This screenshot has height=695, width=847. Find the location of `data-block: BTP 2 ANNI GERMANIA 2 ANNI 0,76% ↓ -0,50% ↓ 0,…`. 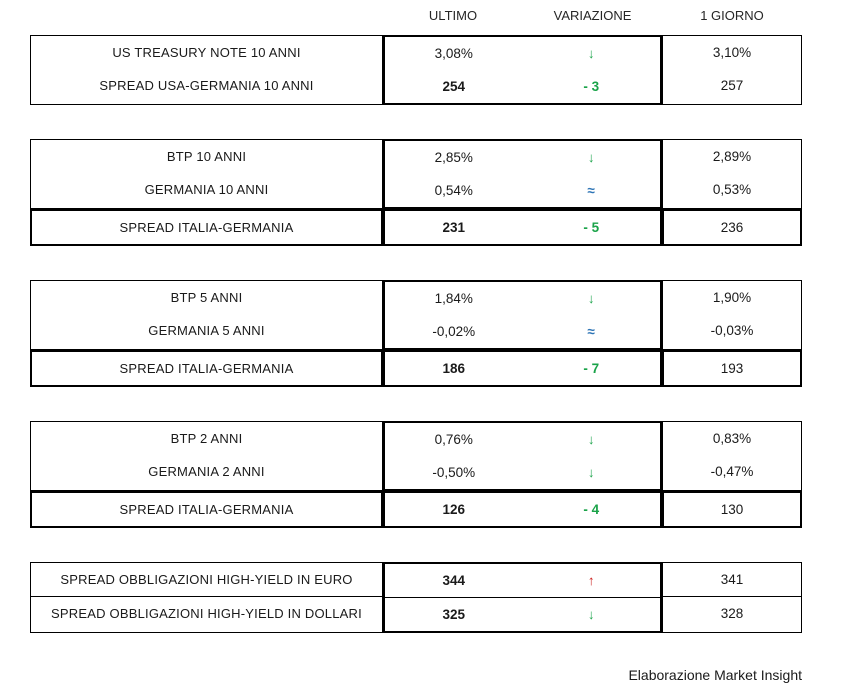

data-block: BTP 2 ANNI GERMANIA 2 ANNI 0,76% ↓ -0,50% ↓ 0,… is located at coordinates (431, 474).